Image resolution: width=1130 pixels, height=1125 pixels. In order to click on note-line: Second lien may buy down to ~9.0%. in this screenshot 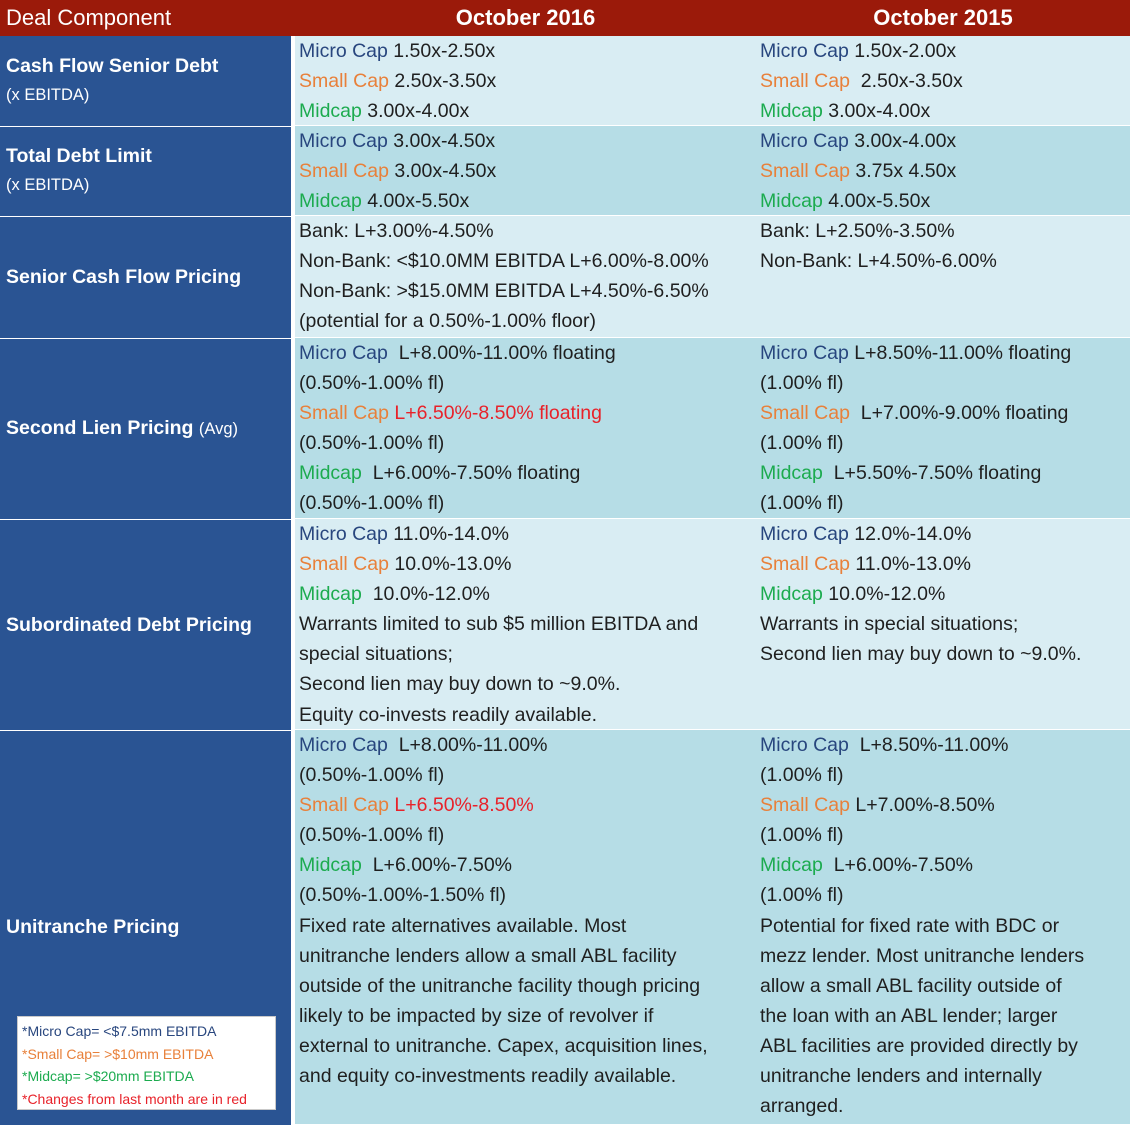, I will do `click(460, 684)`.